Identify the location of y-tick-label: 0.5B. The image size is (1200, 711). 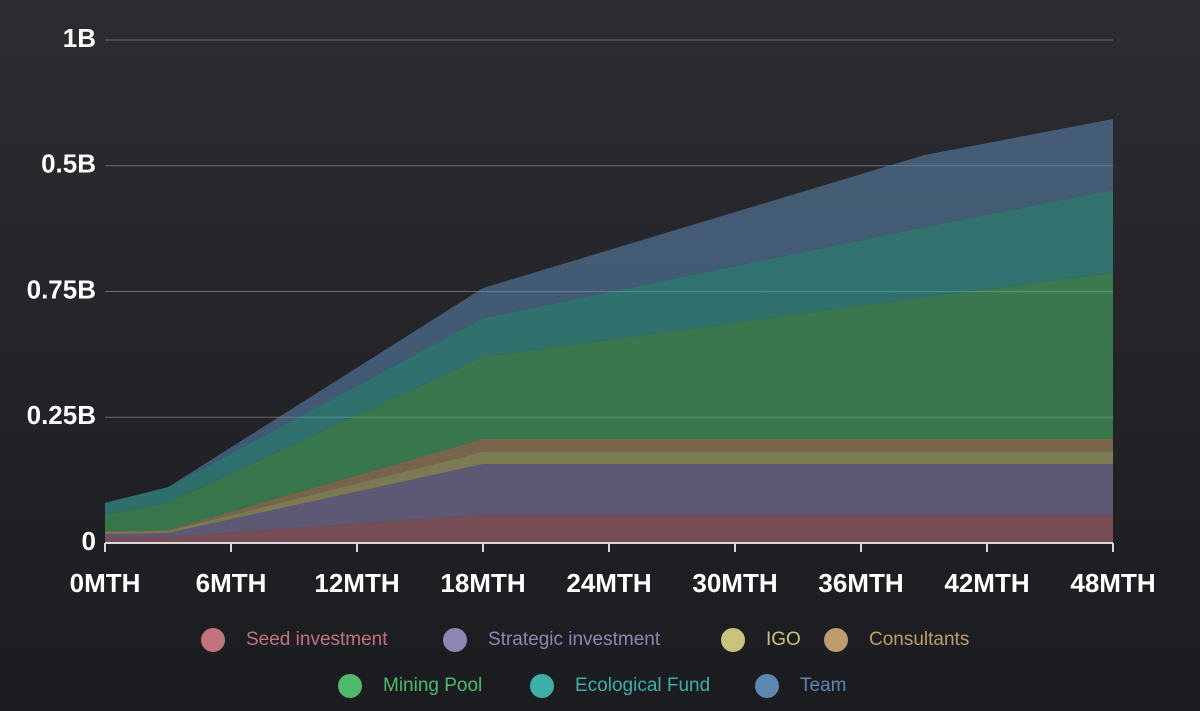
(68, 164).